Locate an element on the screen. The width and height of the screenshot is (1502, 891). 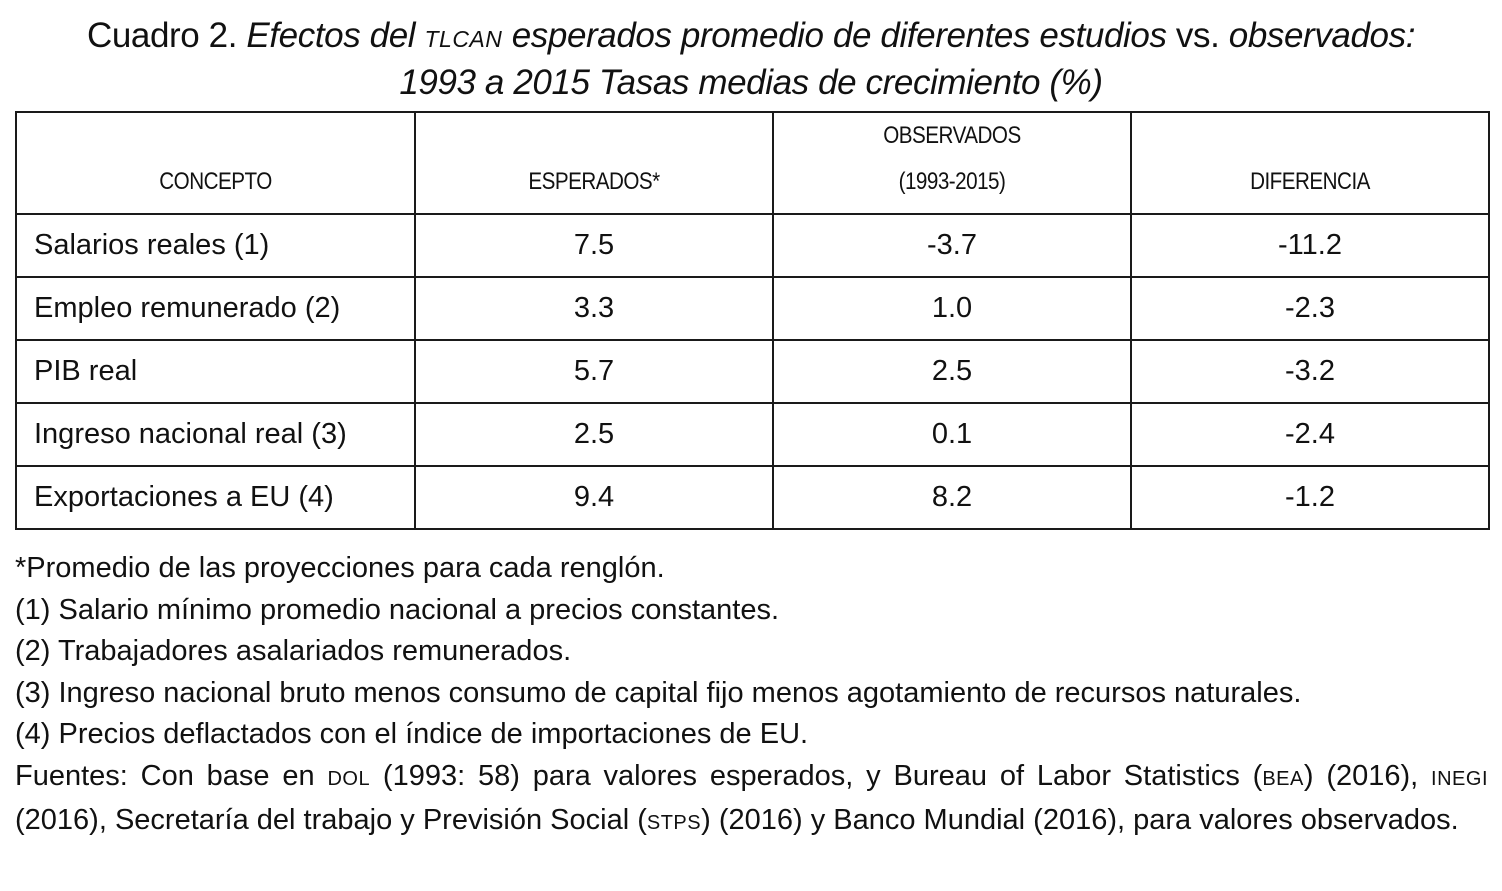
table-row: PIB real 5.7 2.5 -3.2 is located at coordinates (752, 371).